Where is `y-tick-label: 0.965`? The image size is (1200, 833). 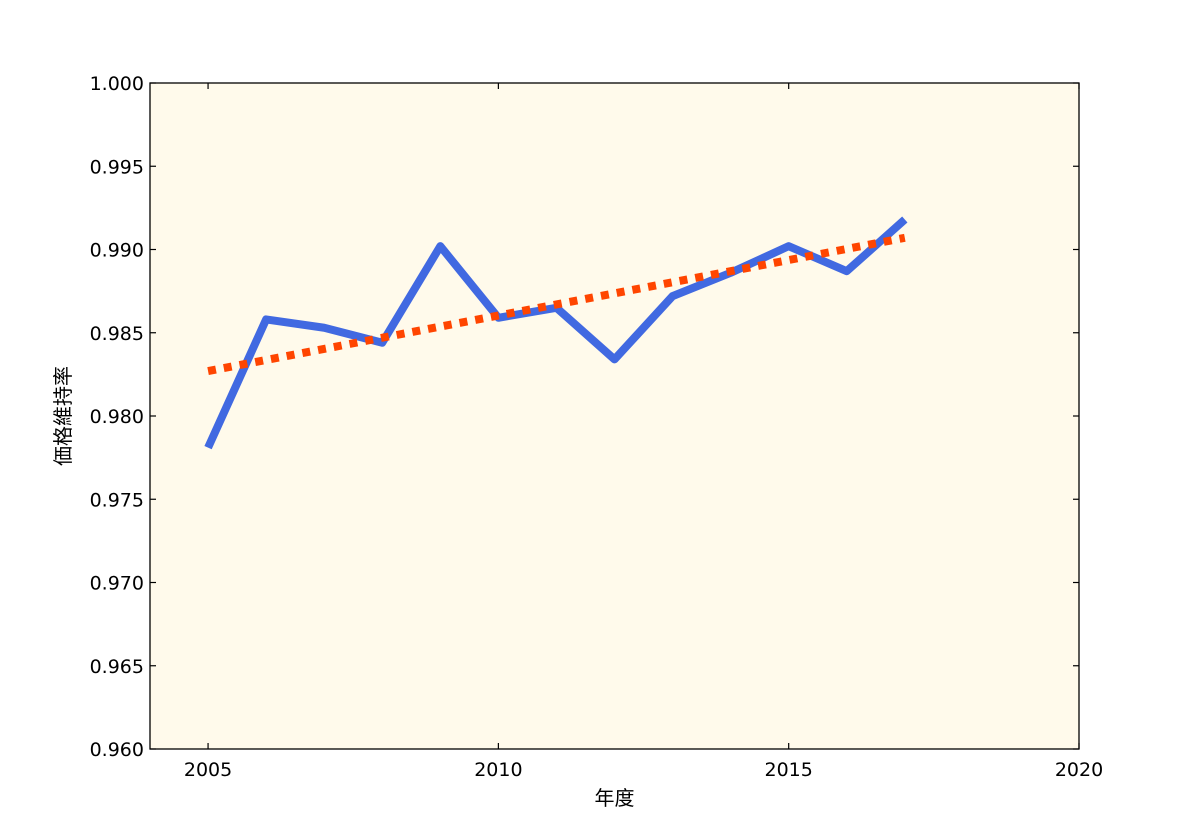
y-tick-label: 0.965 is located at coordinates (117, 667).